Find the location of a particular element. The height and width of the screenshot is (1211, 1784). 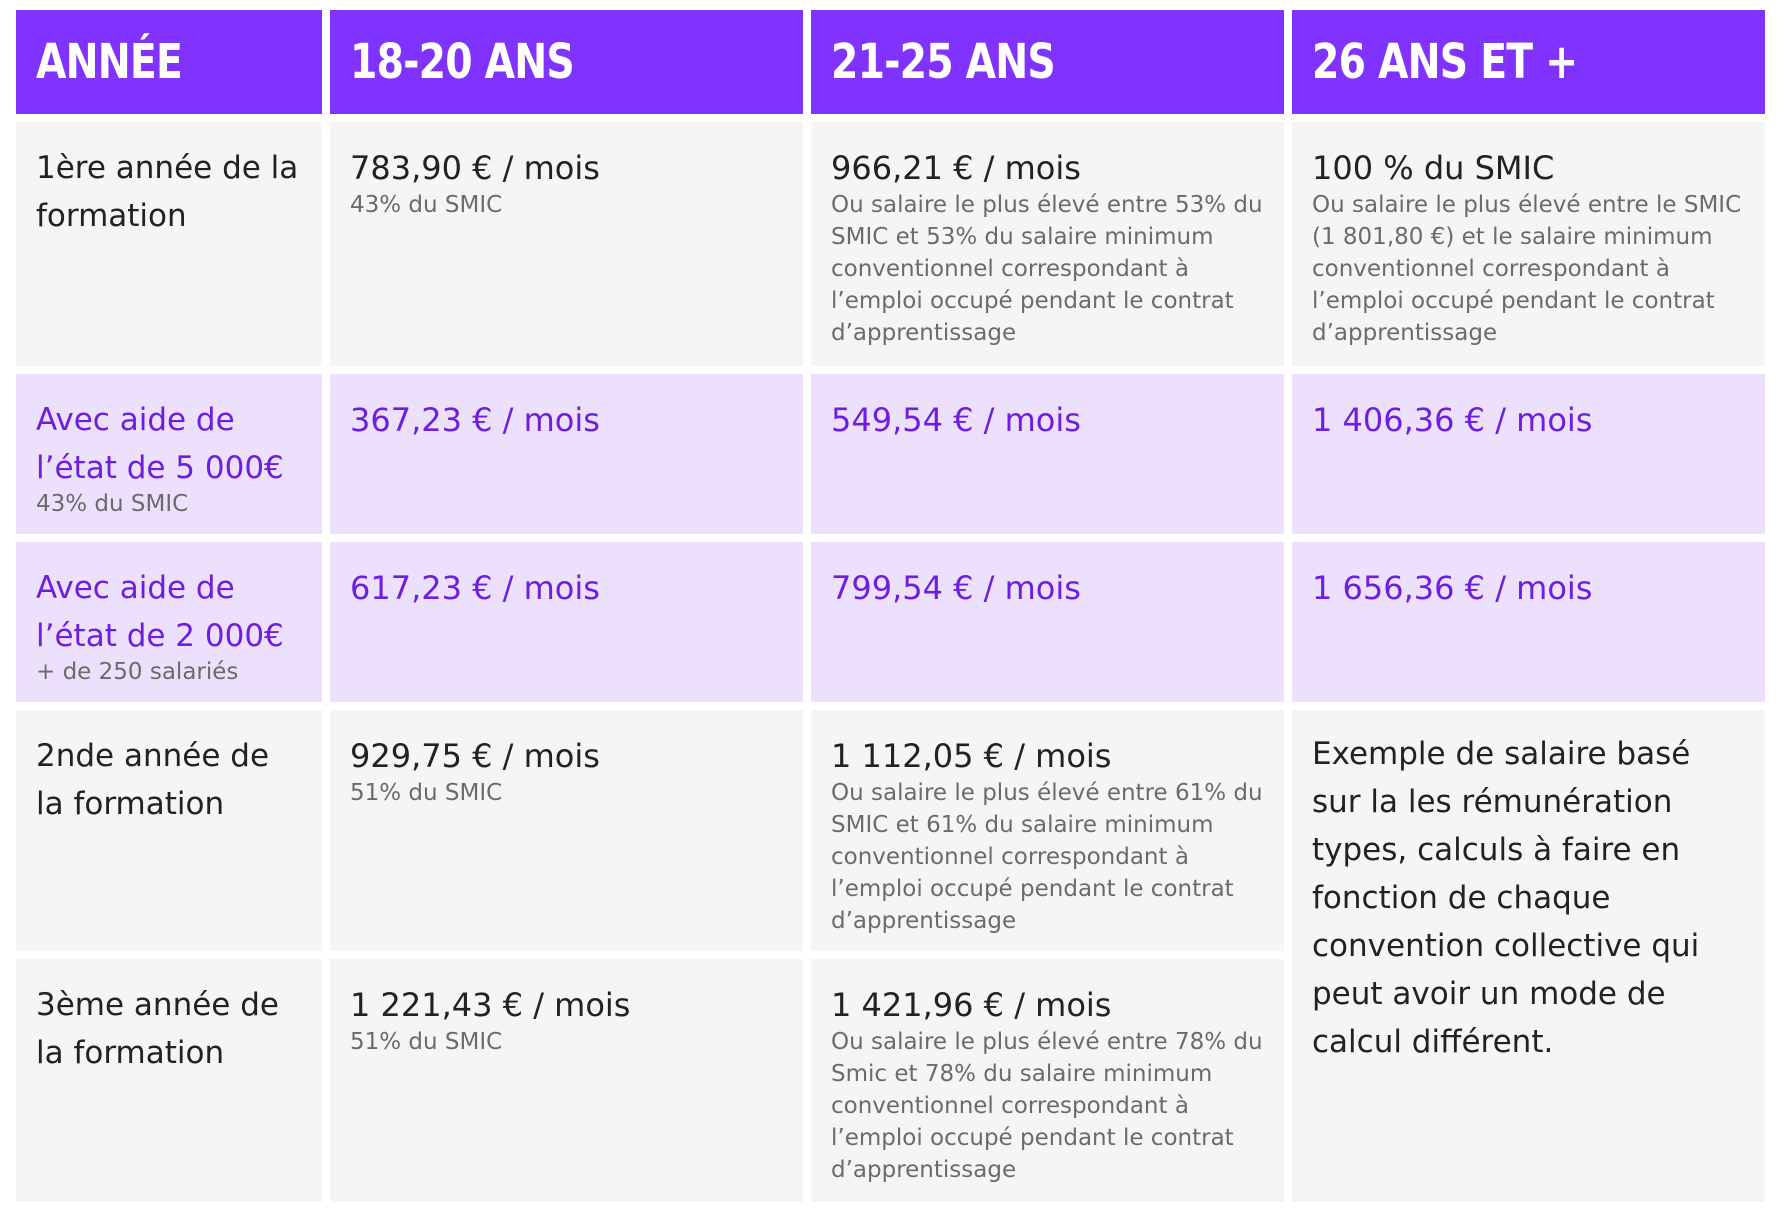

salary-value: 617,23 € / mois is located at coordinates (475, 588).